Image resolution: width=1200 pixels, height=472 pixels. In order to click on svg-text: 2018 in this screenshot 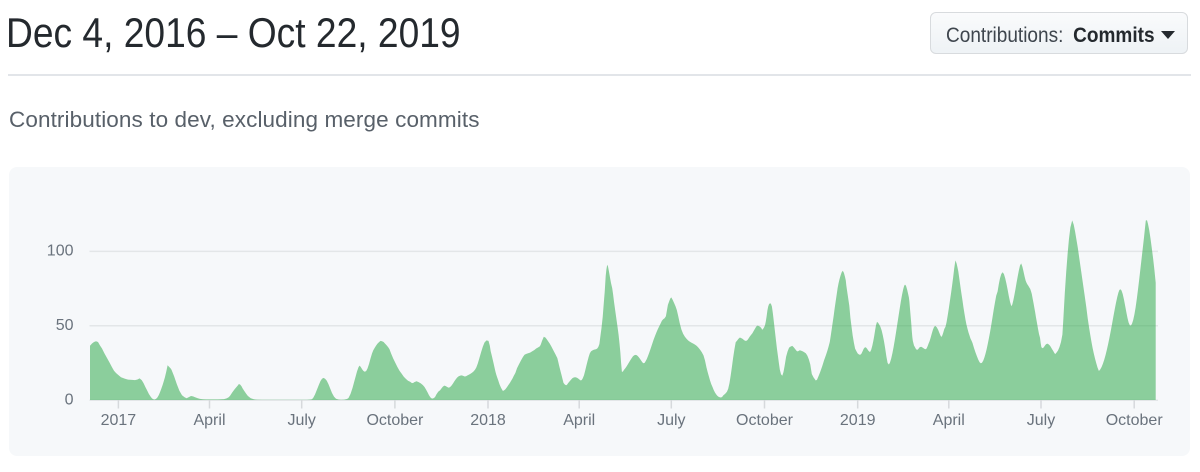, I will do `click(488, 420)`.